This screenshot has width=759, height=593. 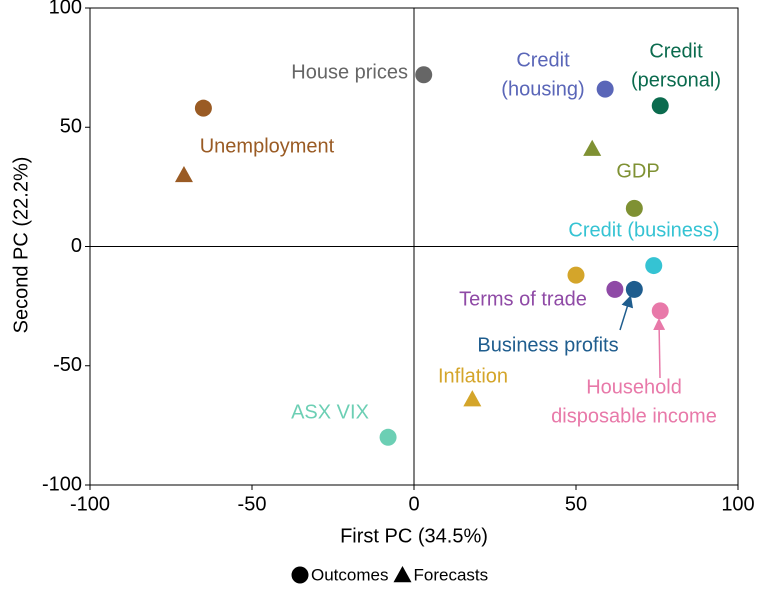 What do you see at coordinates (737, 504) in the screenshot?
I see `x-tick-label: 100` at bounding box center [737, 504].